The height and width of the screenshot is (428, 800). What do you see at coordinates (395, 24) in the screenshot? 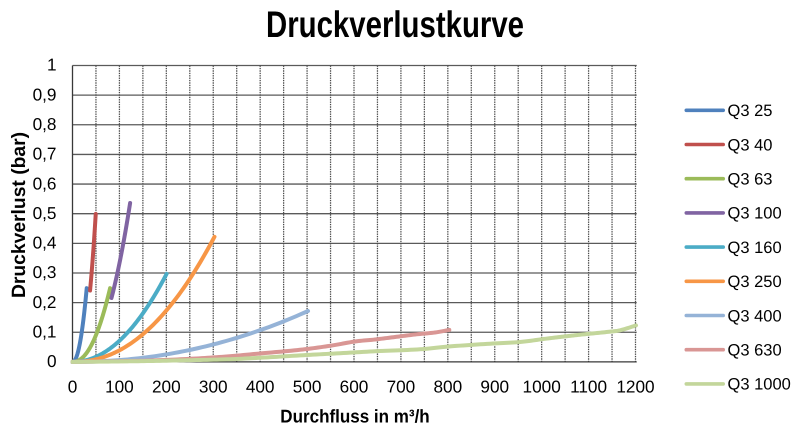
I see `svg-text: Druckverlustkurve` at bounding box center [395, 24].